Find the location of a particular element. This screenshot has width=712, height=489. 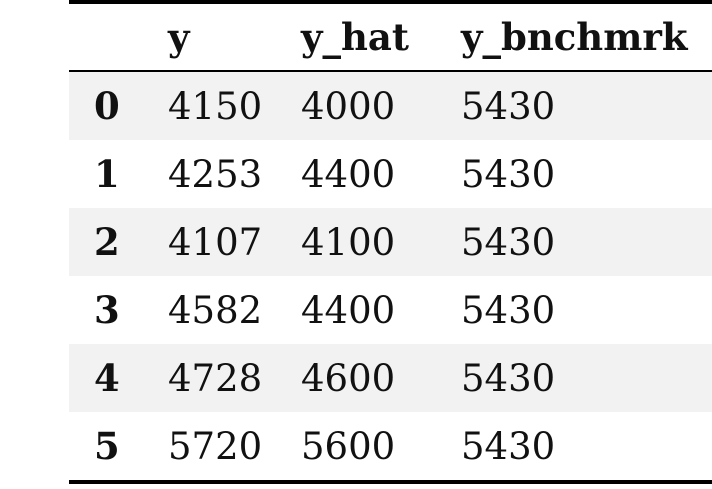

row-index-cell: 2 is located at coordinates (105, 242).